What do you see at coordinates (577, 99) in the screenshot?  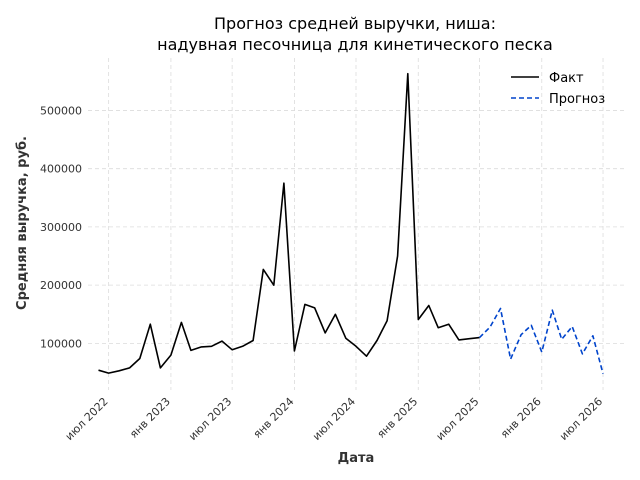 I see `legend-label: Прогноз` at bounding box center [577, 99].